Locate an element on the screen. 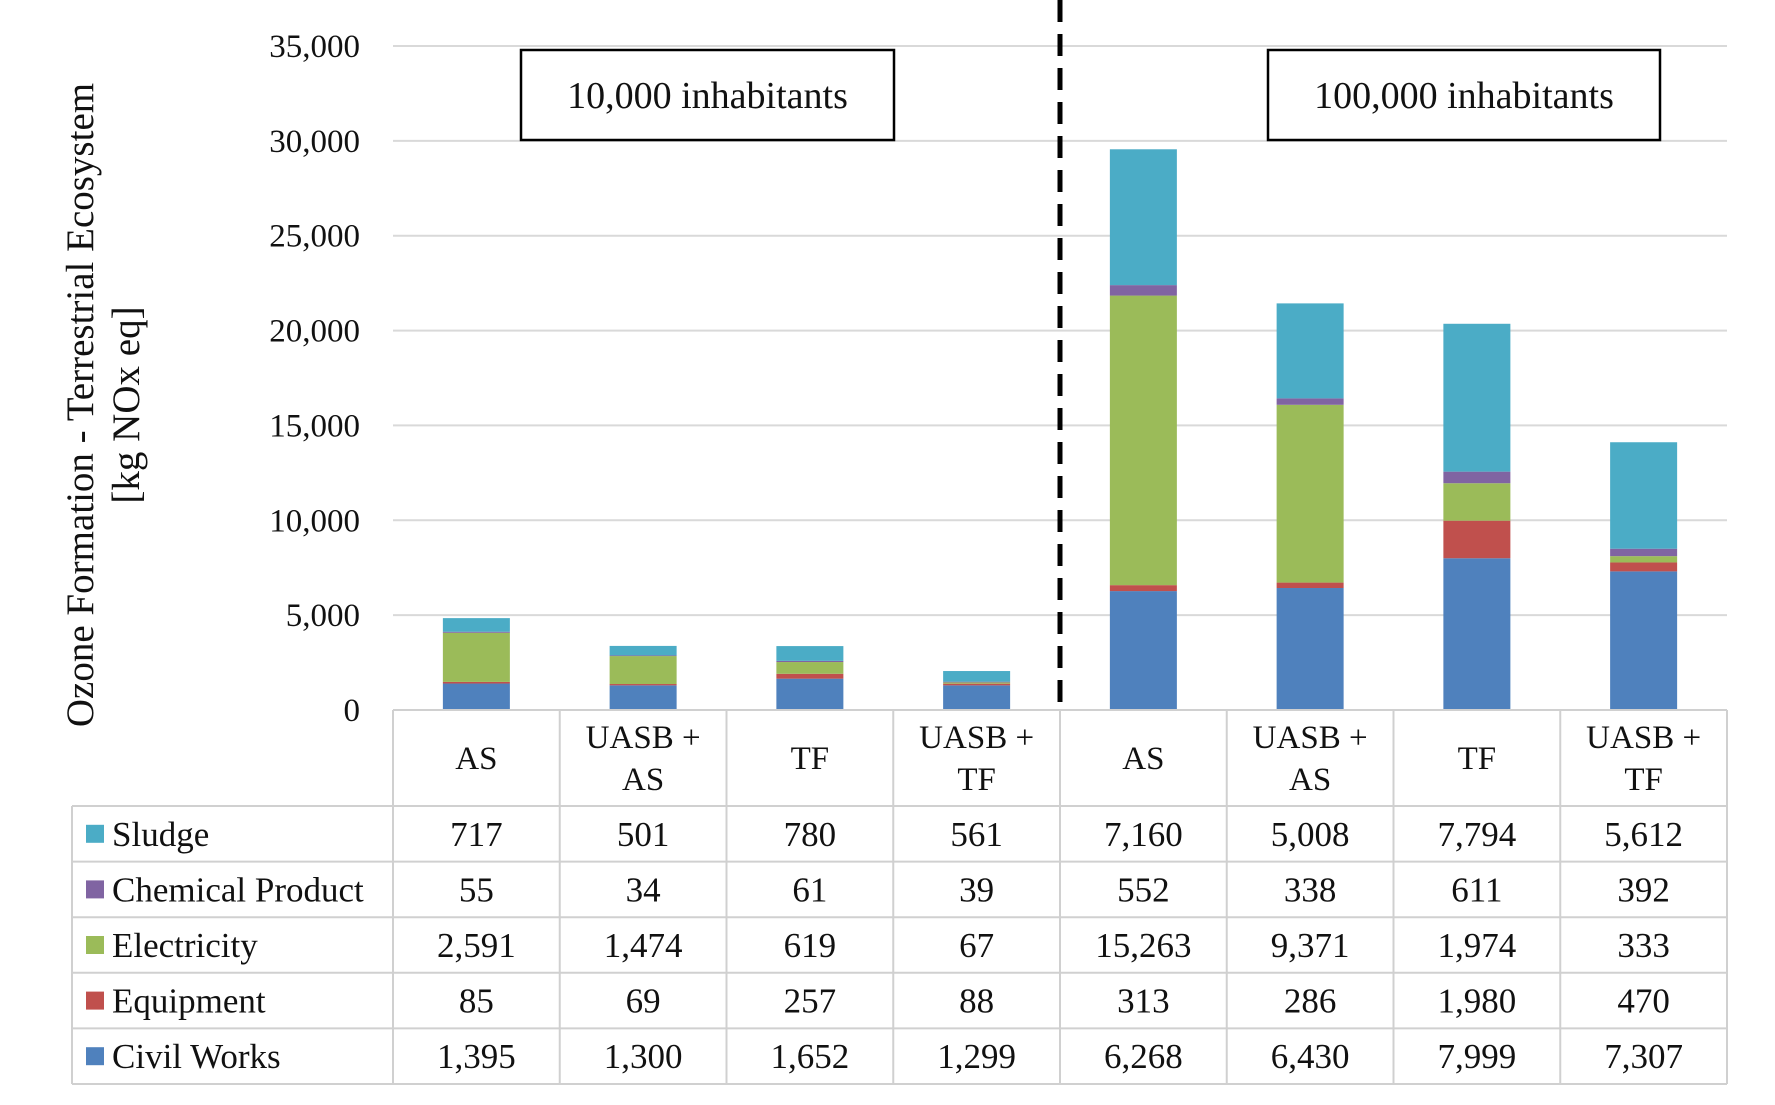 Image resolution: width=1775 pixels, height=1105 pixels. data-label: 333 is located at coordinates (1643, 945).